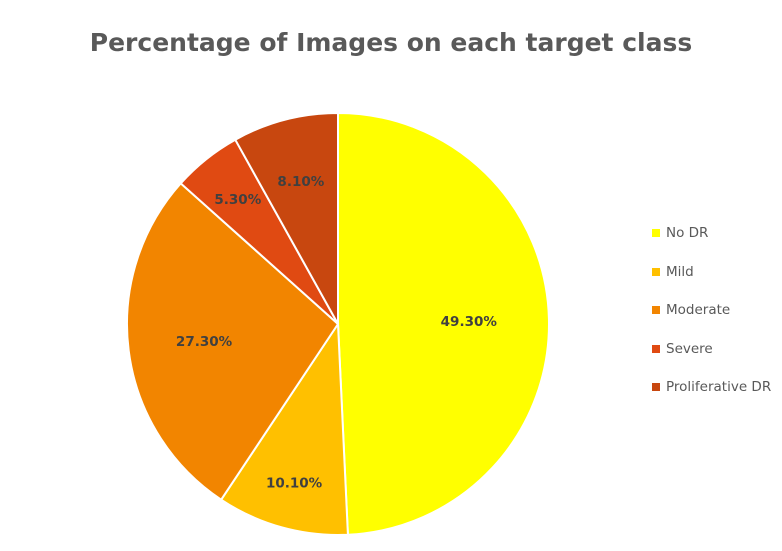 The image size is (782, 551). What do you see at coordinates (294, 484) in the screenshot?
I see `data-label-mild: 10.10%` at bounding box center [294, 484].